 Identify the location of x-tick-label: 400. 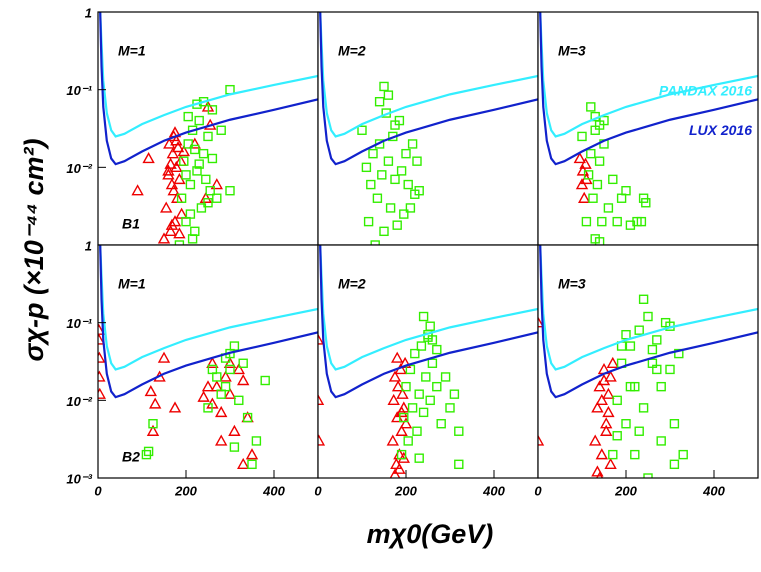
(713, 490).